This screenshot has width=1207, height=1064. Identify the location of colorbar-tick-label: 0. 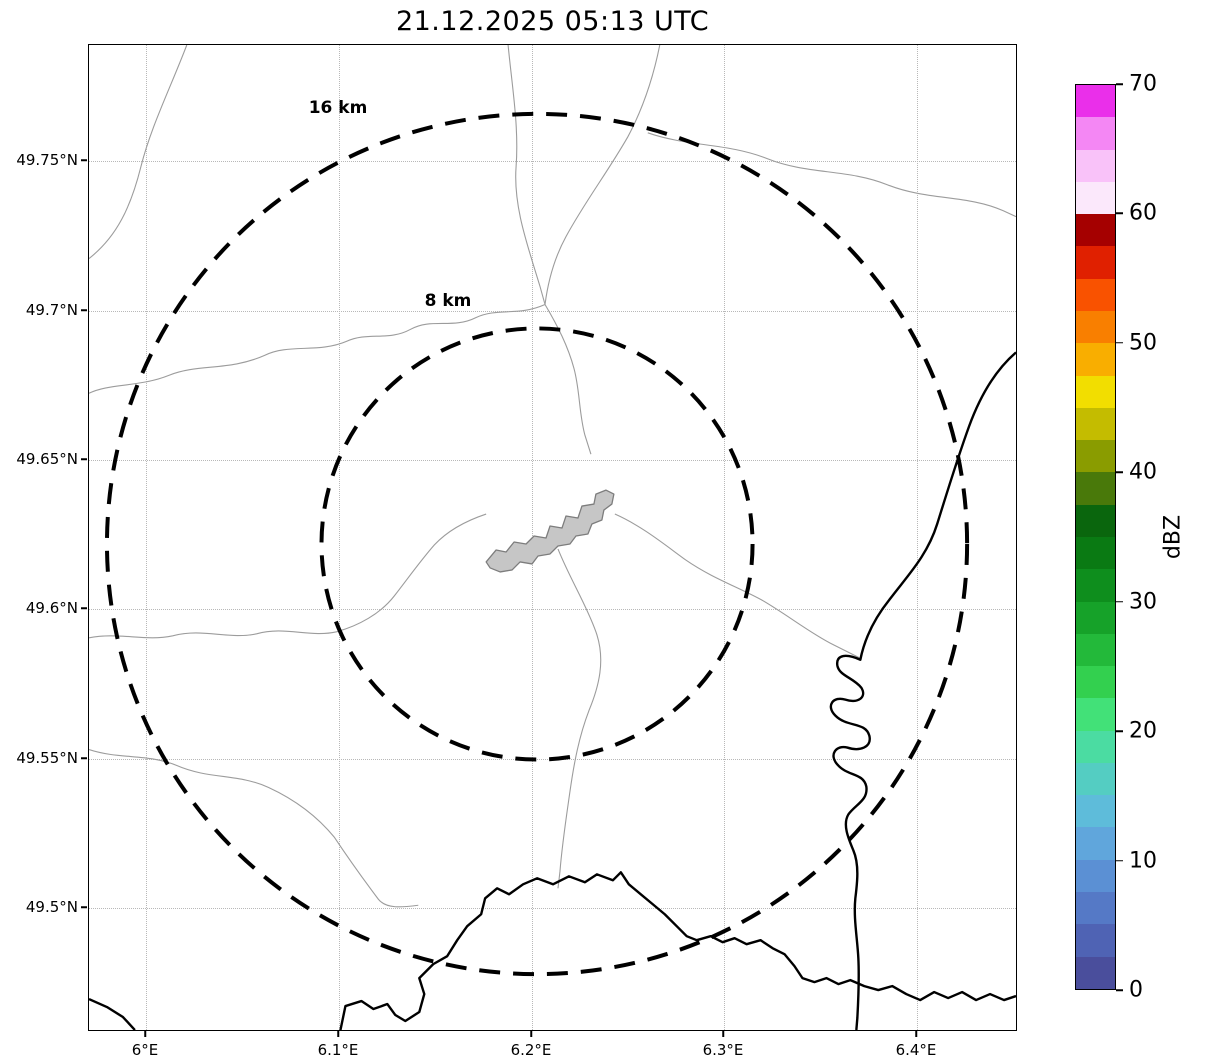
(1136, 990).